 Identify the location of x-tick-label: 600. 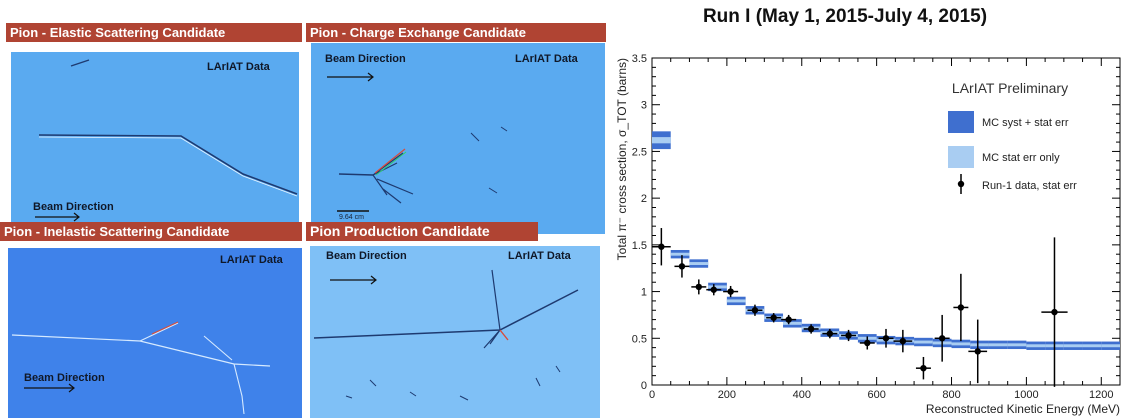
(876, 395).